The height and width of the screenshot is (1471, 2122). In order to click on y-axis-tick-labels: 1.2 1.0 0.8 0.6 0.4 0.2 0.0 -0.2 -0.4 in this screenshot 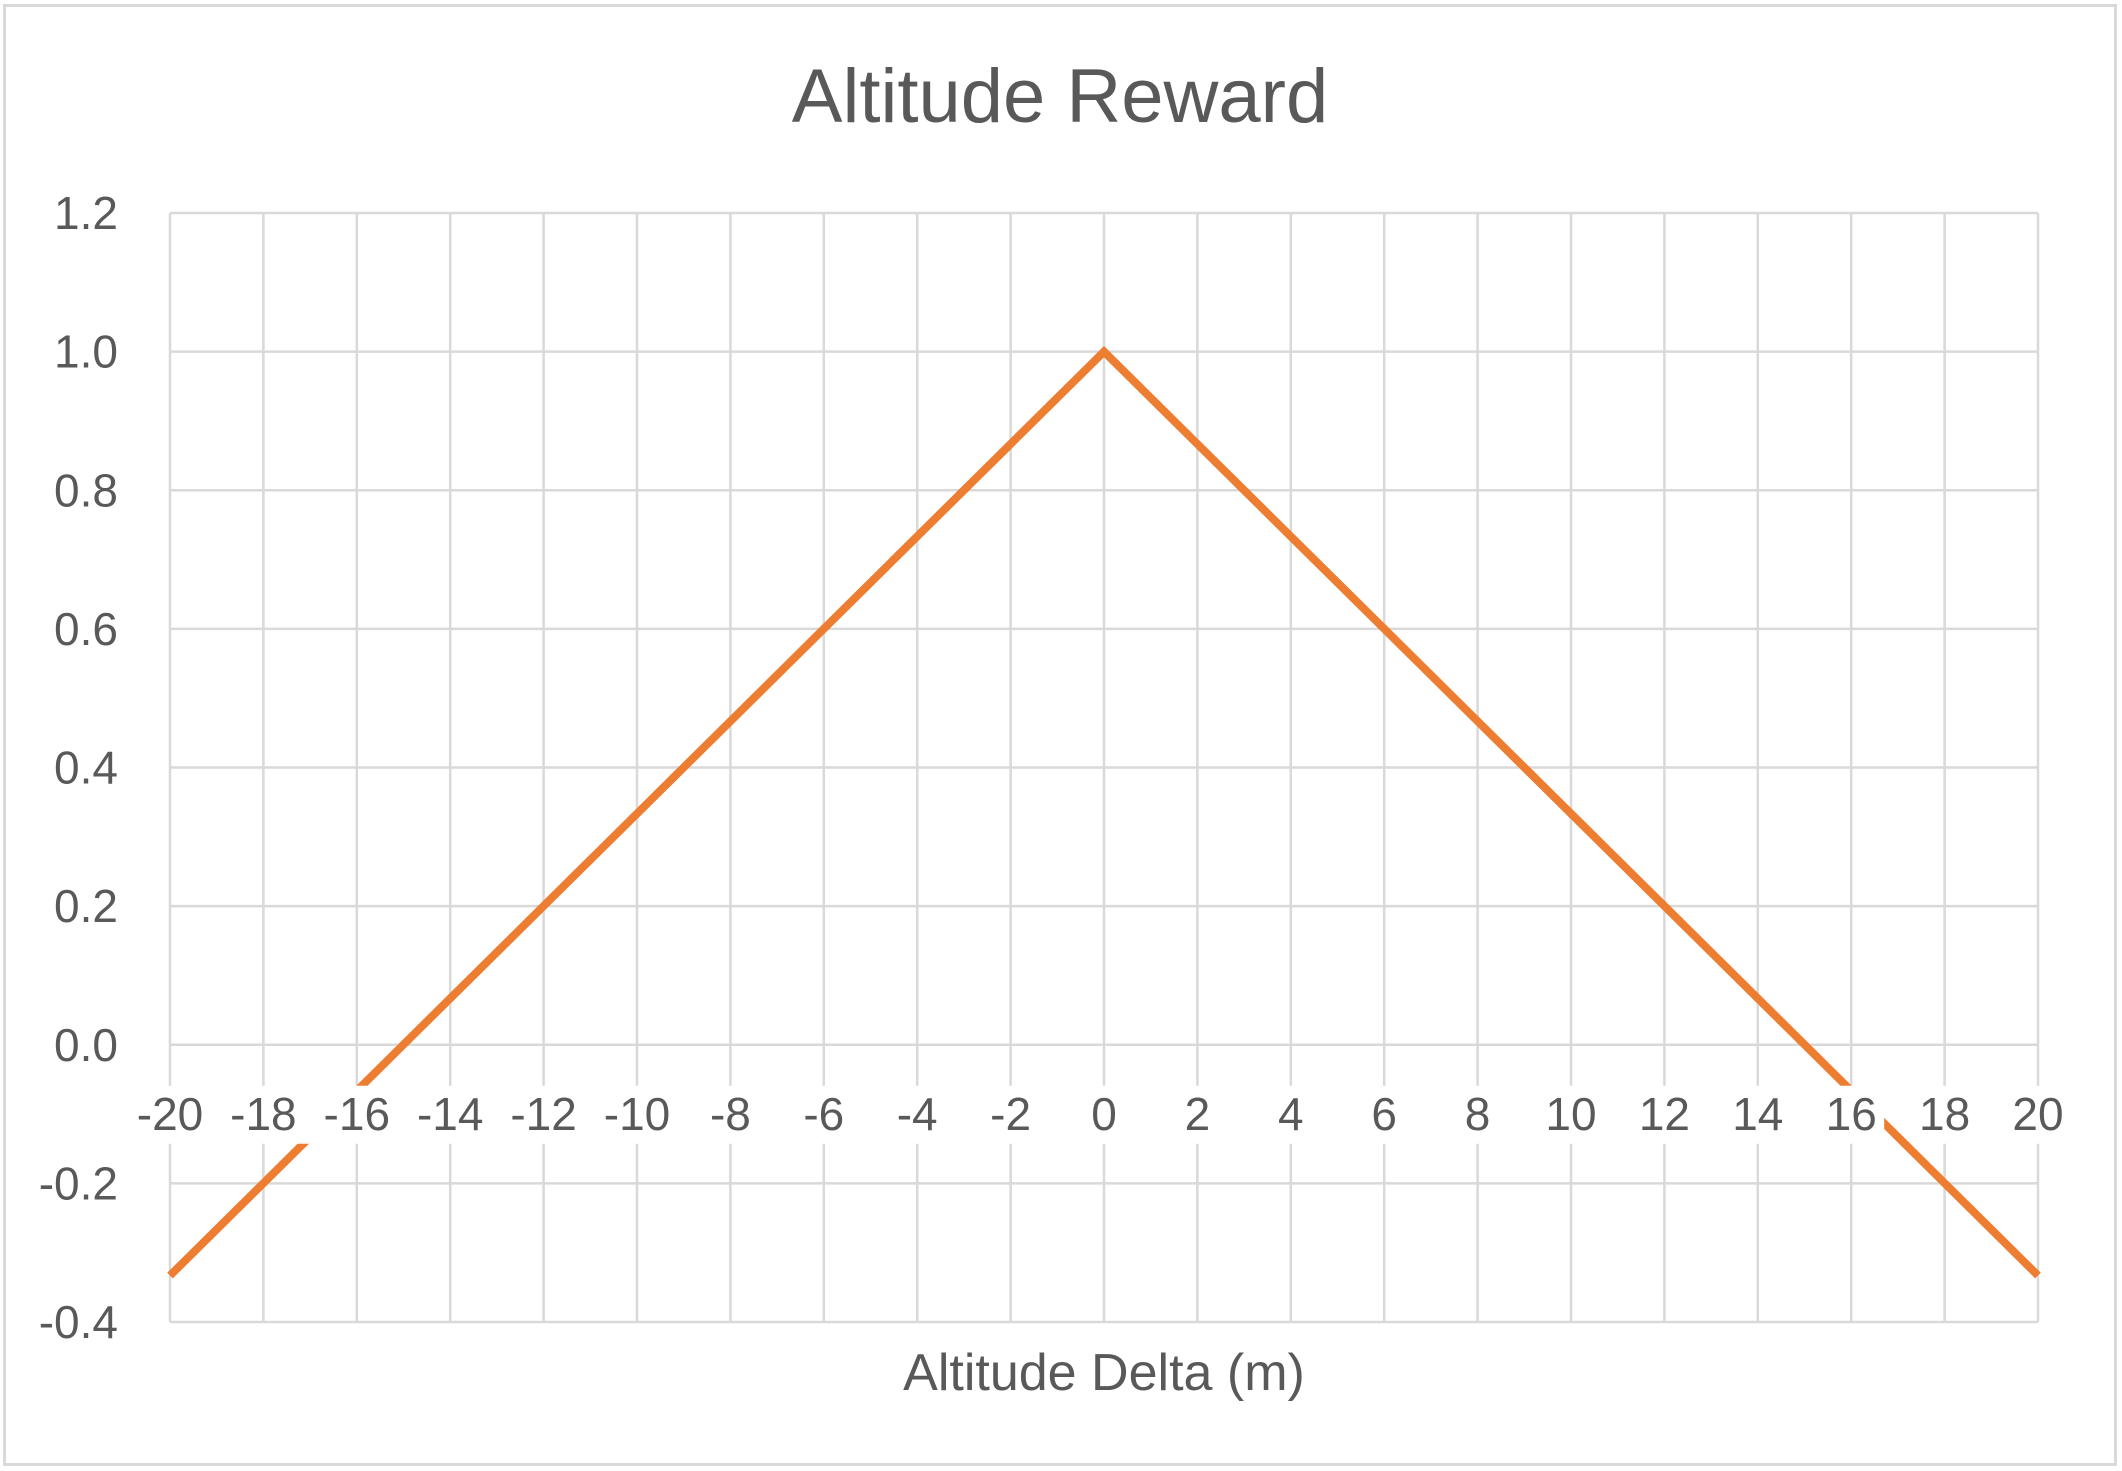, I will do `click(78, 767)`.